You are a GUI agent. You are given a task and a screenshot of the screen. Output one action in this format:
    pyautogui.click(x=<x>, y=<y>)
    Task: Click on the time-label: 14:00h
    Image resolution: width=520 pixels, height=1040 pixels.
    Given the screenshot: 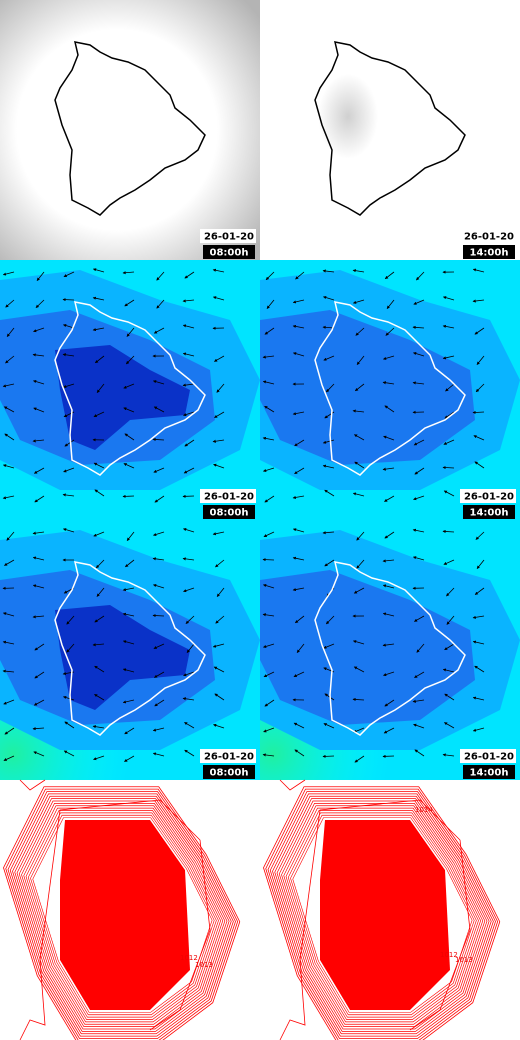 What is the action you would take?
    pyautogui.click(x=489, y=253)
    